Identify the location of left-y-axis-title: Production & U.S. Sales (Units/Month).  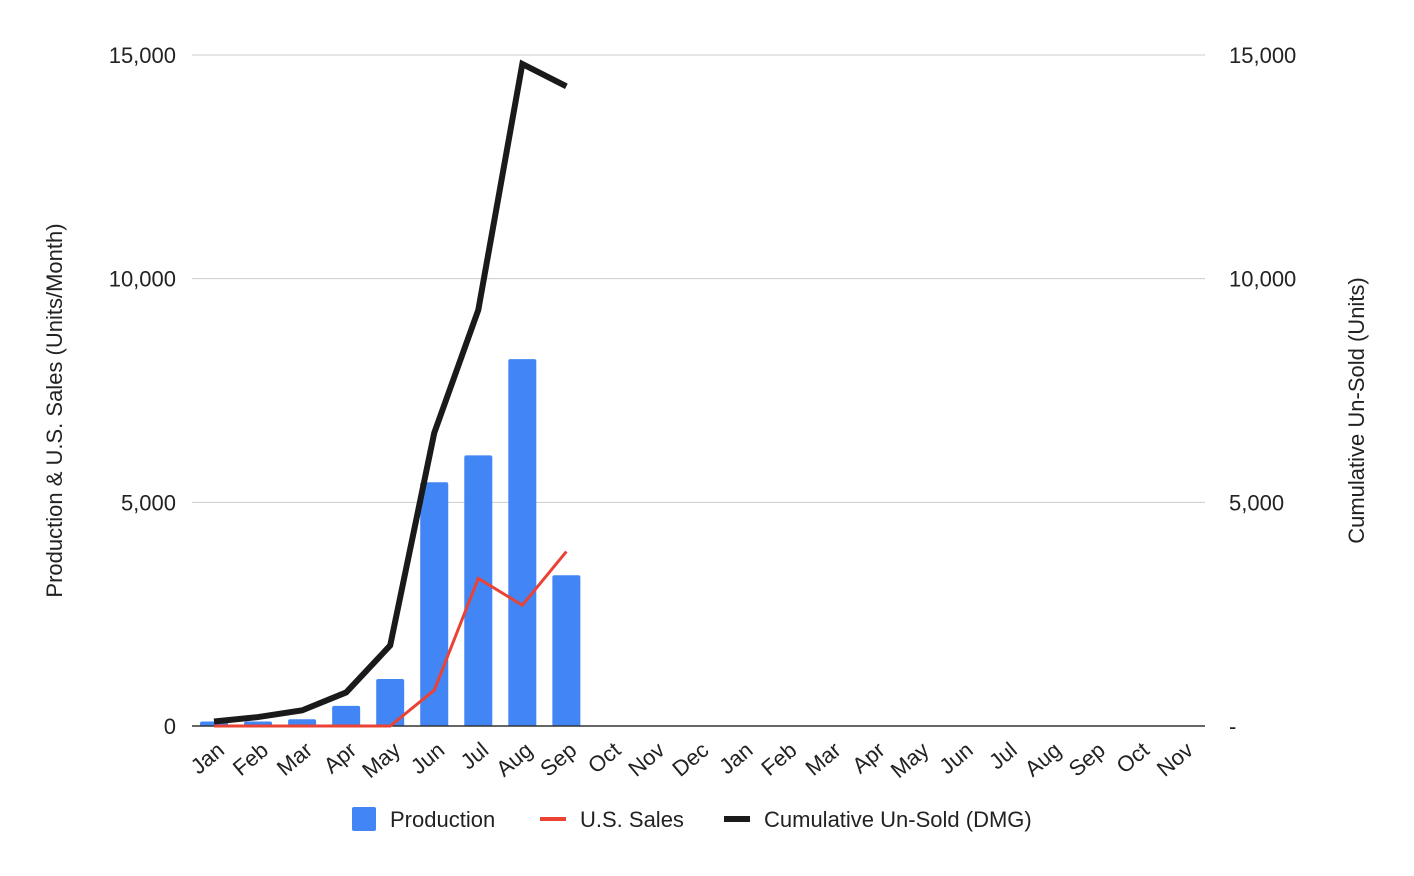
(54, 410).